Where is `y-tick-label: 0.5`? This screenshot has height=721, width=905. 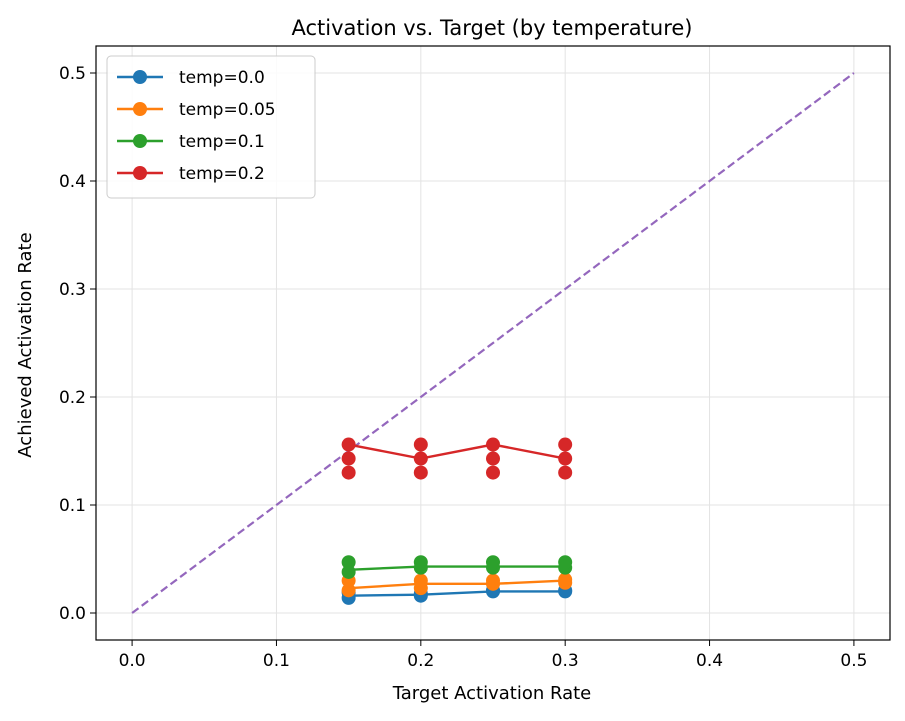
y-tick-label: 0.5 is located at coordinates (72, 74).